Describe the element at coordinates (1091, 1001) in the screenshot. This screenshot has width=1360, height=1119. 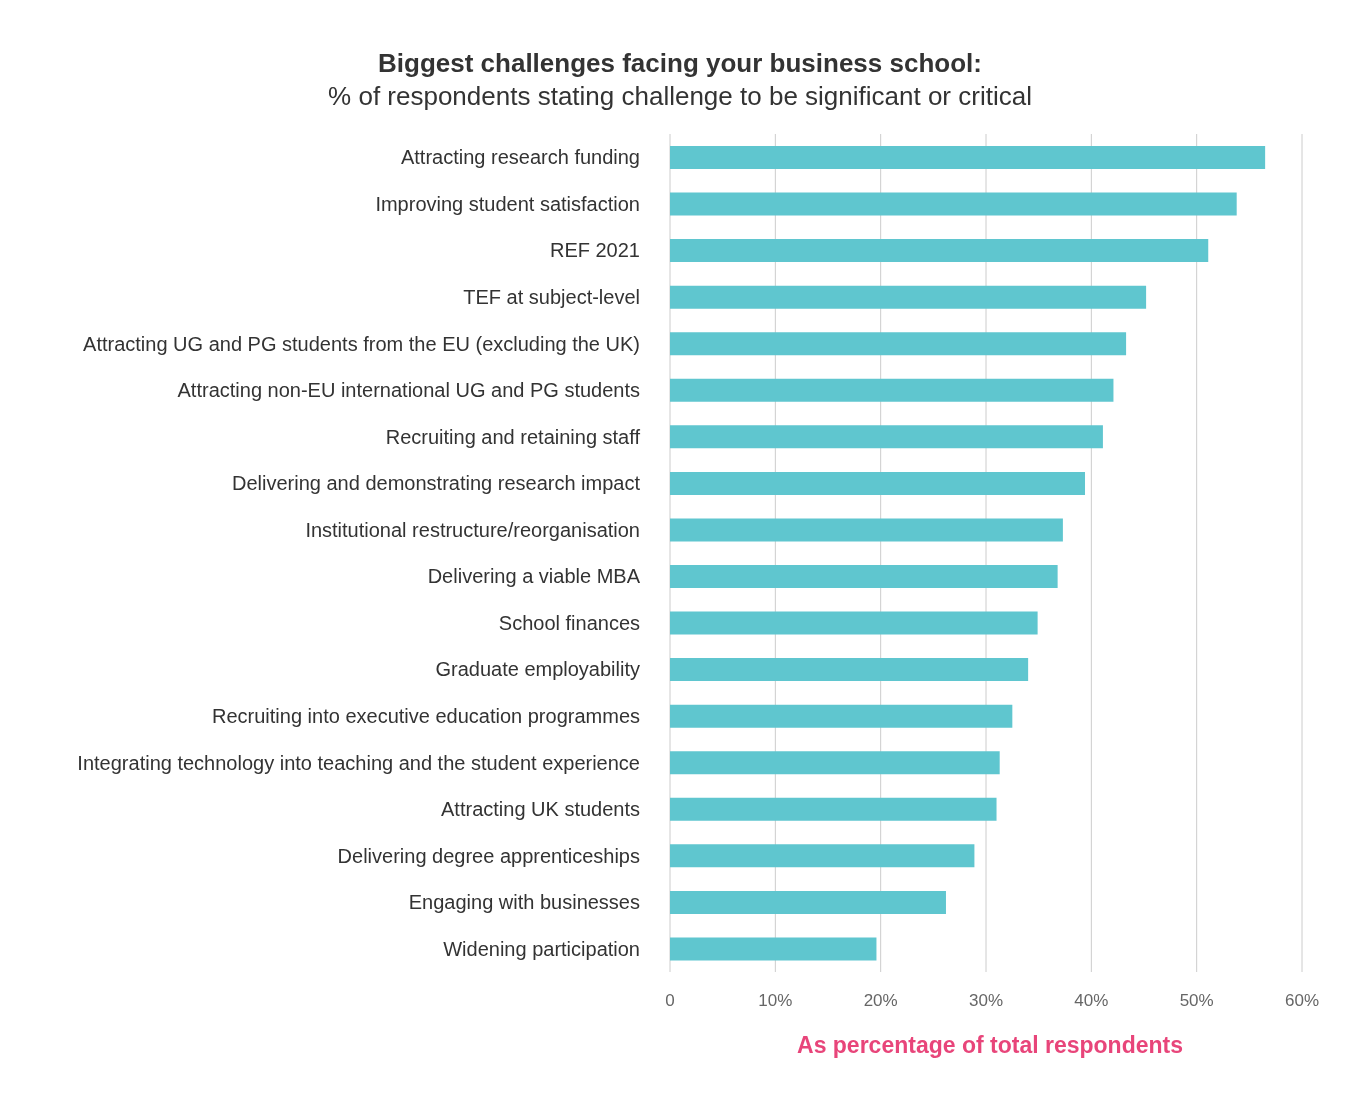
I see `x-tick-label: 40%` at that location.